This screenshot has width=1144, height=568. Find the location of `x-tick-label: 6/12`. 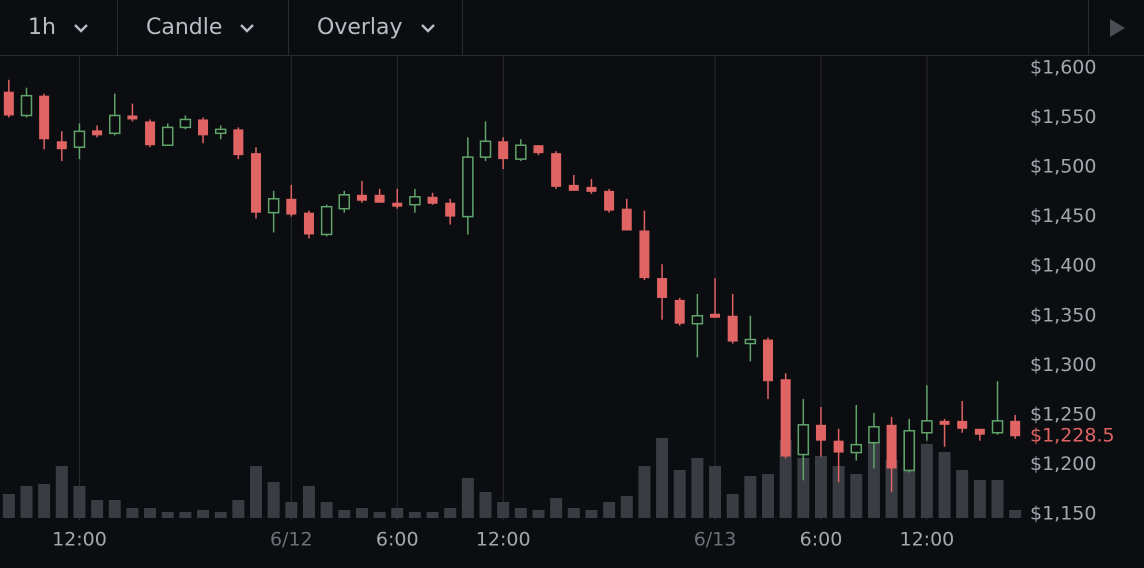

x-tick-label: 6/12 is located at coordinates (291, 540).